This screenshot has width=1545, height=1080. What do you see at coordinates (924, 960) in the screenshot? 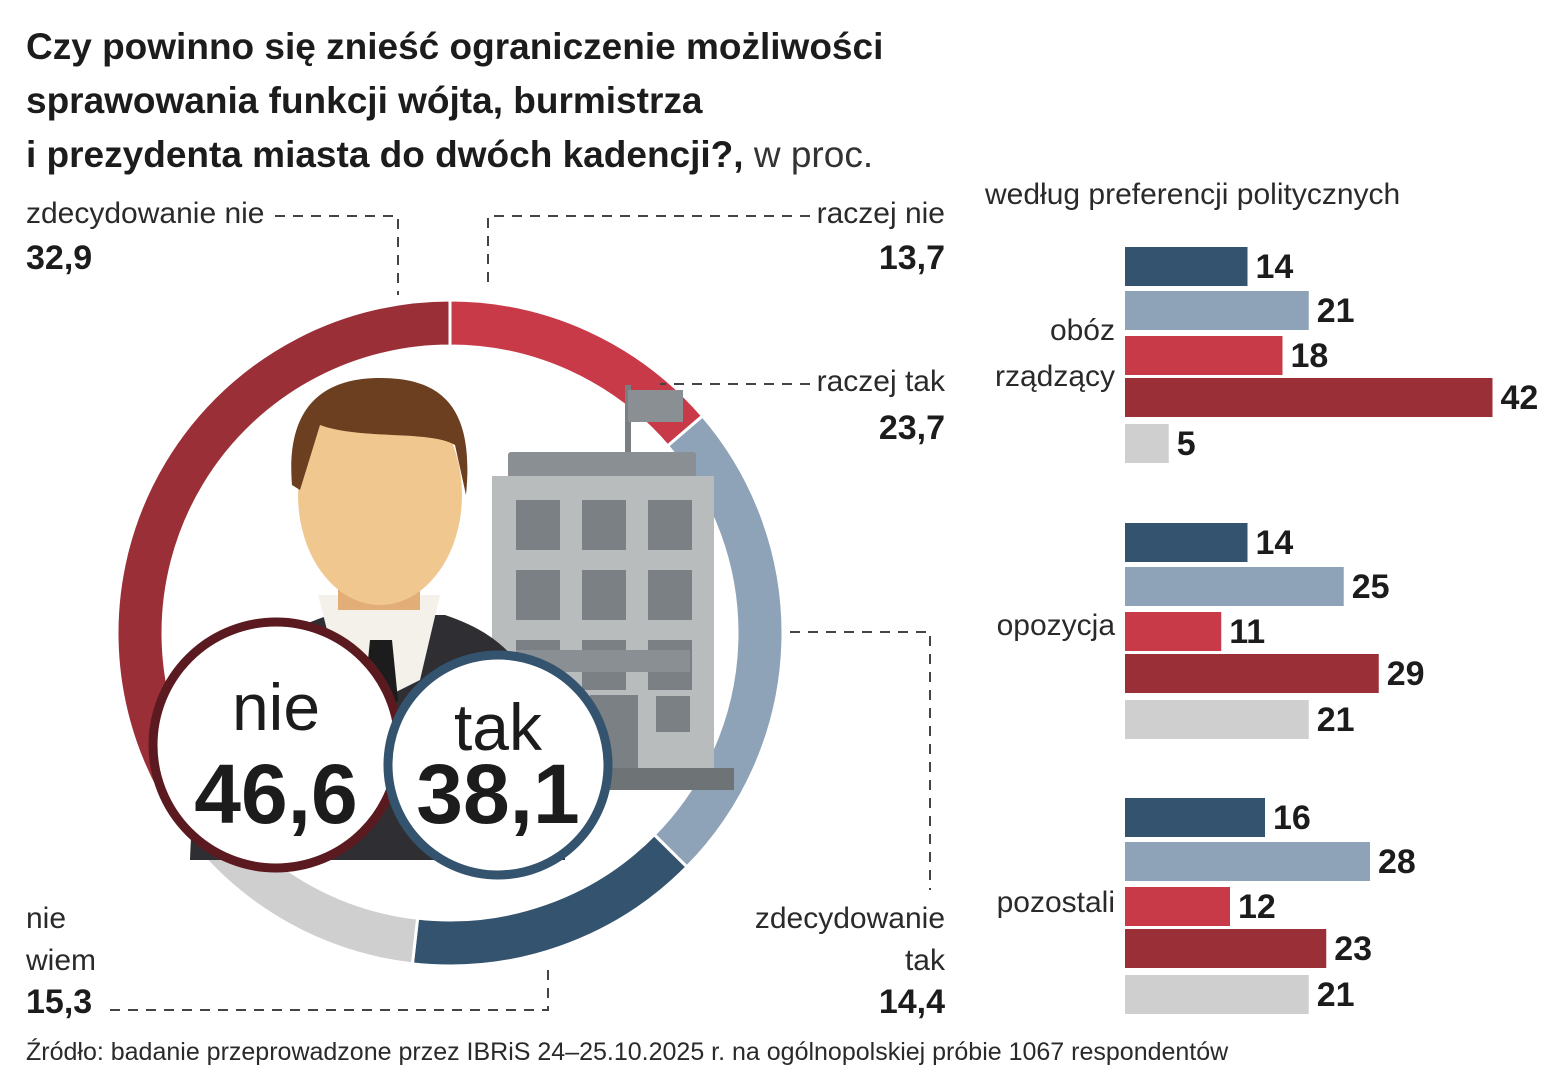
I see `label-zdecydowanie-tak-line2: tak` at bounding box center [924, 960].